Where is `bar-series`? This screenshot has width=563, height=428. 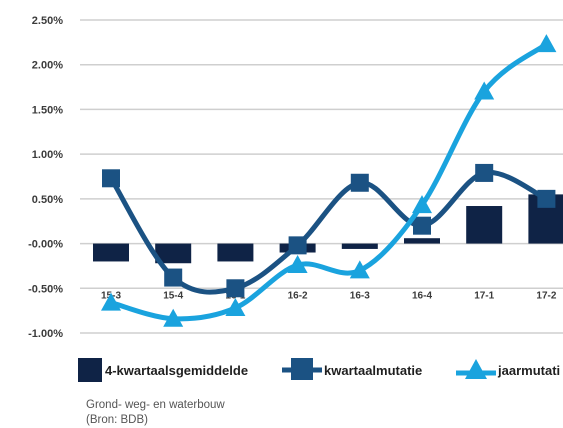 bar-series is located at coordinates (328, 229).